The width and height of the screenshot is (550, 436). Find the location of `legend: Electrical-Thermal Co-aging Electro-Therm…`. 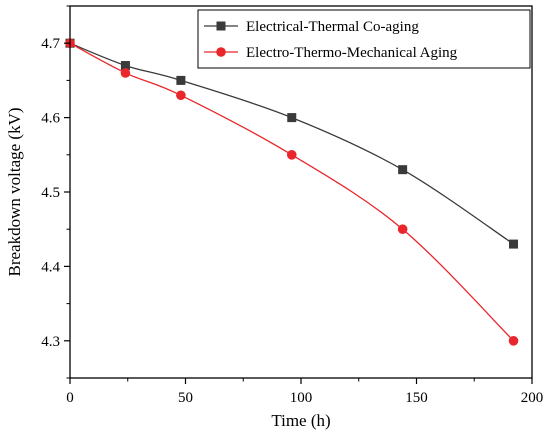

legend: Electrical-Thermal Co-aging Electro-Therm… is located at coordinates (364, 39).